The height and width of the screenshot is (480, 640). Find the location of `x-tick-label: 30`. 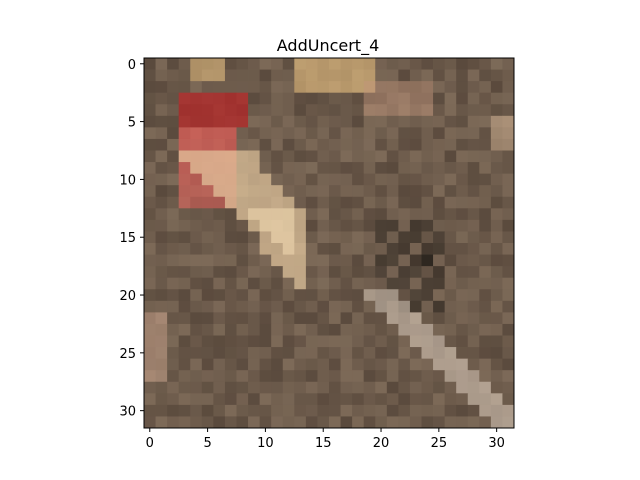

x-tick-label: 30 is located at coordinates (496, 443).